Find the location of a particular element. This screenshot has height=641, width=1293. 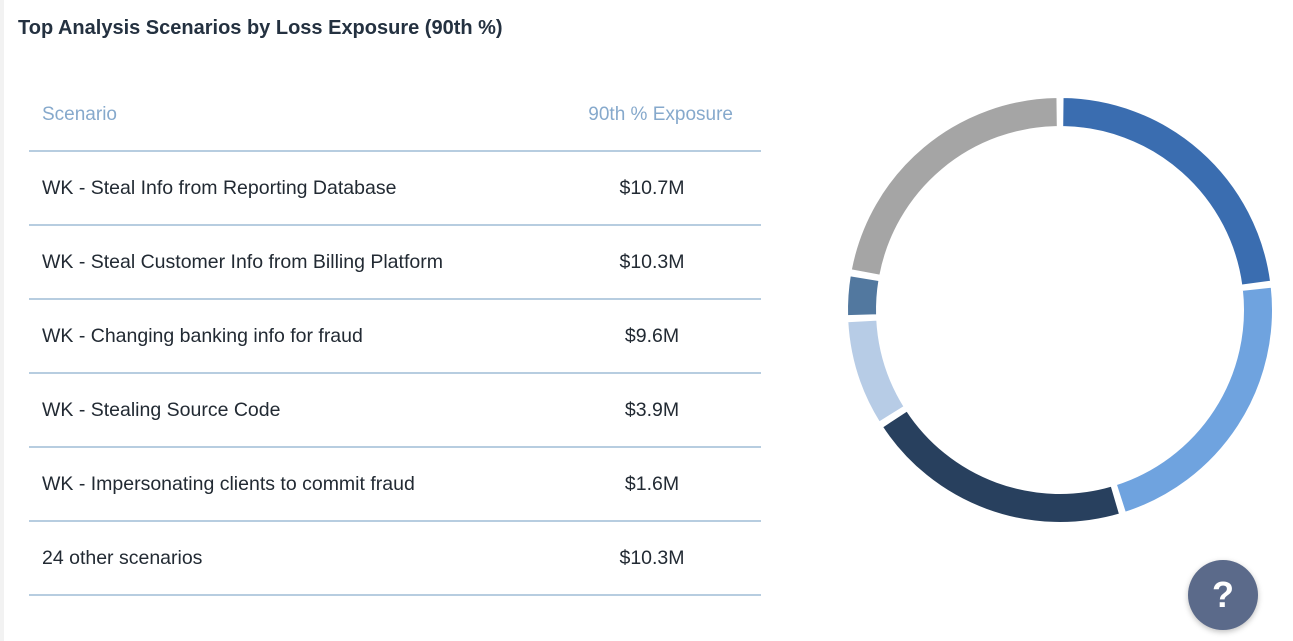

scenario-name: WK - Steal Info from Reporting Database is located at coordinates (219, 188).